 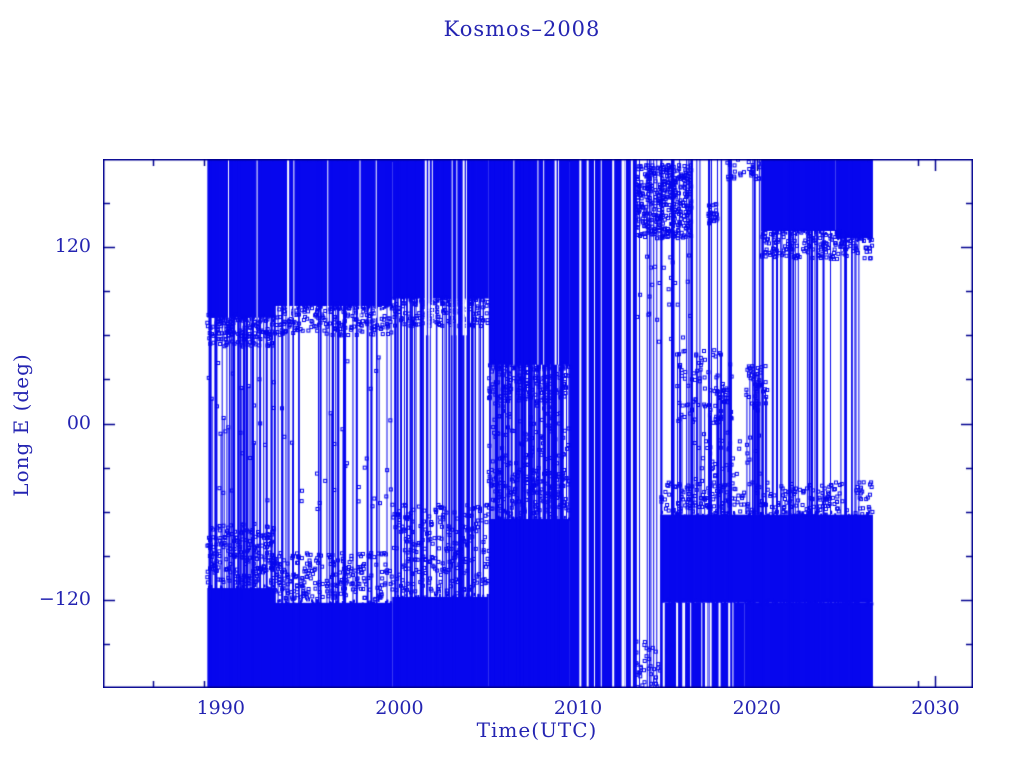 I want to click on y-tick-label: 00, so click(x=78, y=422).